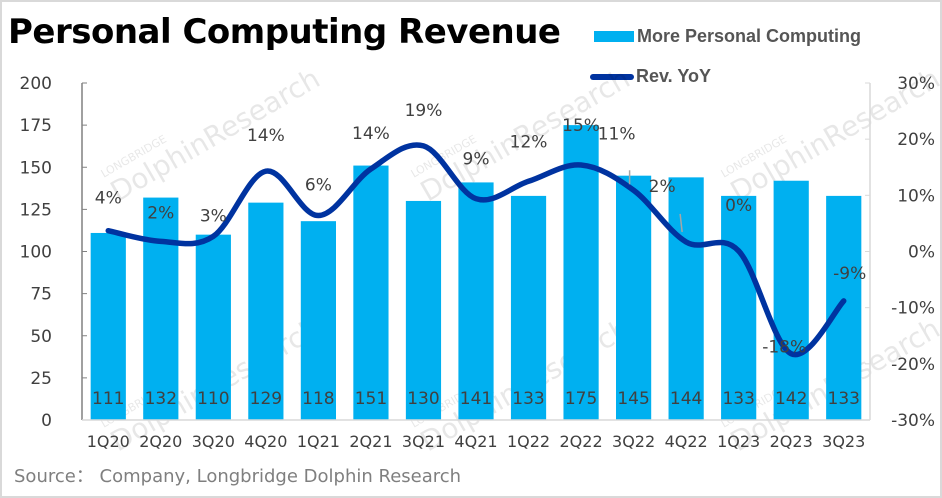 The height and width of the screenshot is (498, 942). Describe the element at coordinates (476, 160) in the screenshot. I see `yoy-value-label: 9%` at that location.